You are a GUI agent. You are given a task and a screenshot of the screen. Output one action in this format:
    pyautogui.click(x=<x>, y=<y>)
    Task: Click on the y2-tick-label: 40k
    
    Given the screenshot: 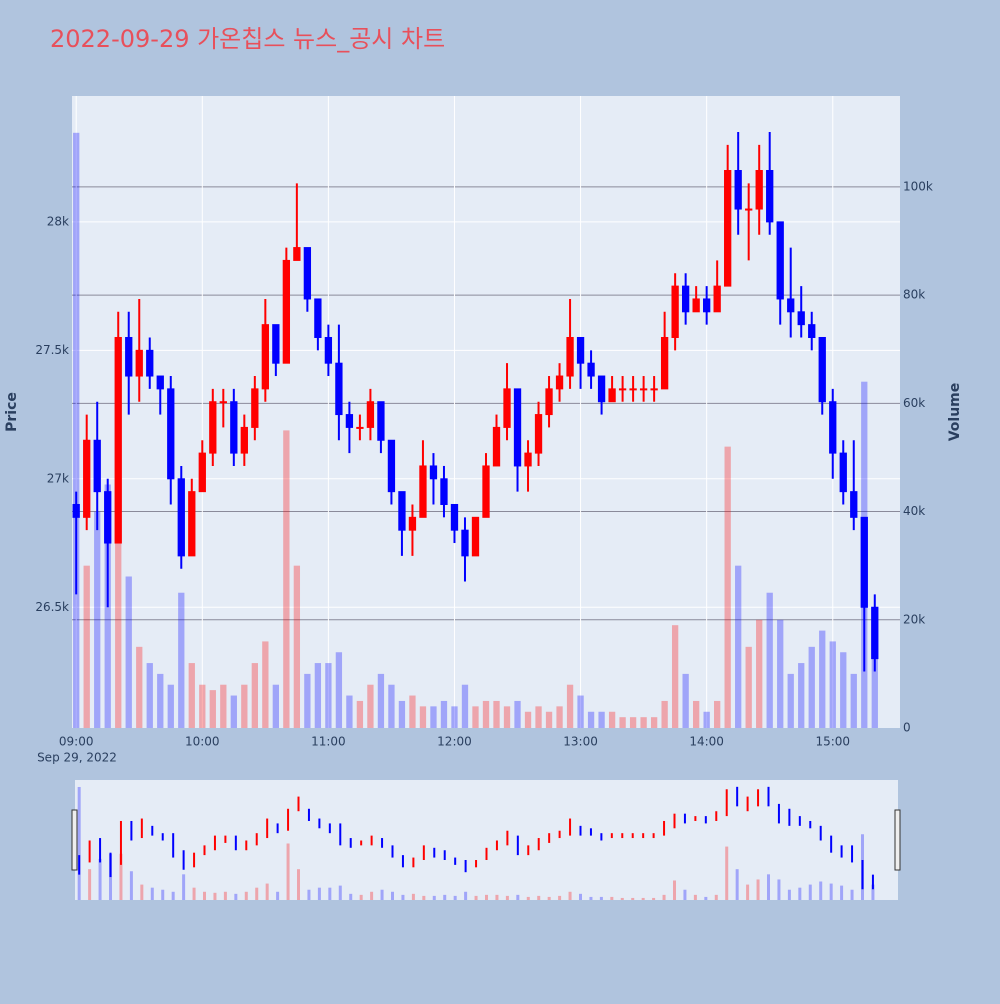 What is the action you would take?
    pyautogui.click(x=914, y=511)
    